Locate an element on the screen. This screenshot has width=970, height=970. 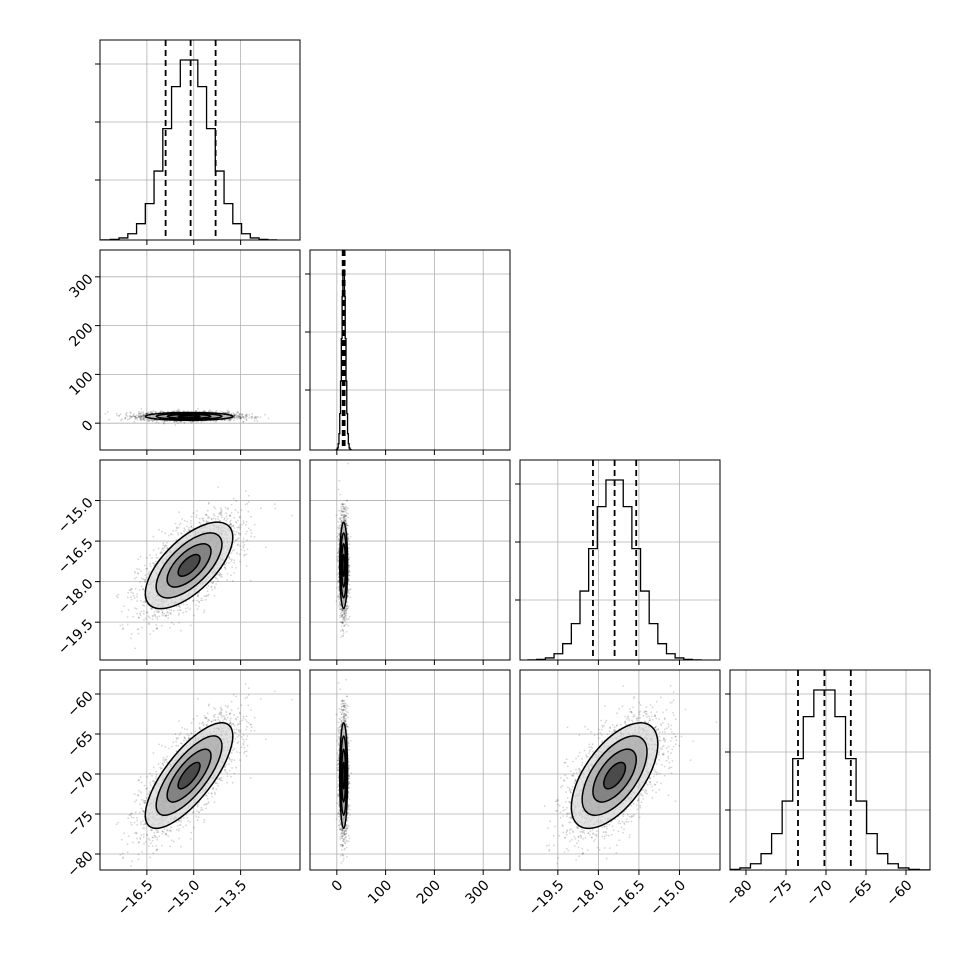
panel-frame is located at coordinates (410, 350).